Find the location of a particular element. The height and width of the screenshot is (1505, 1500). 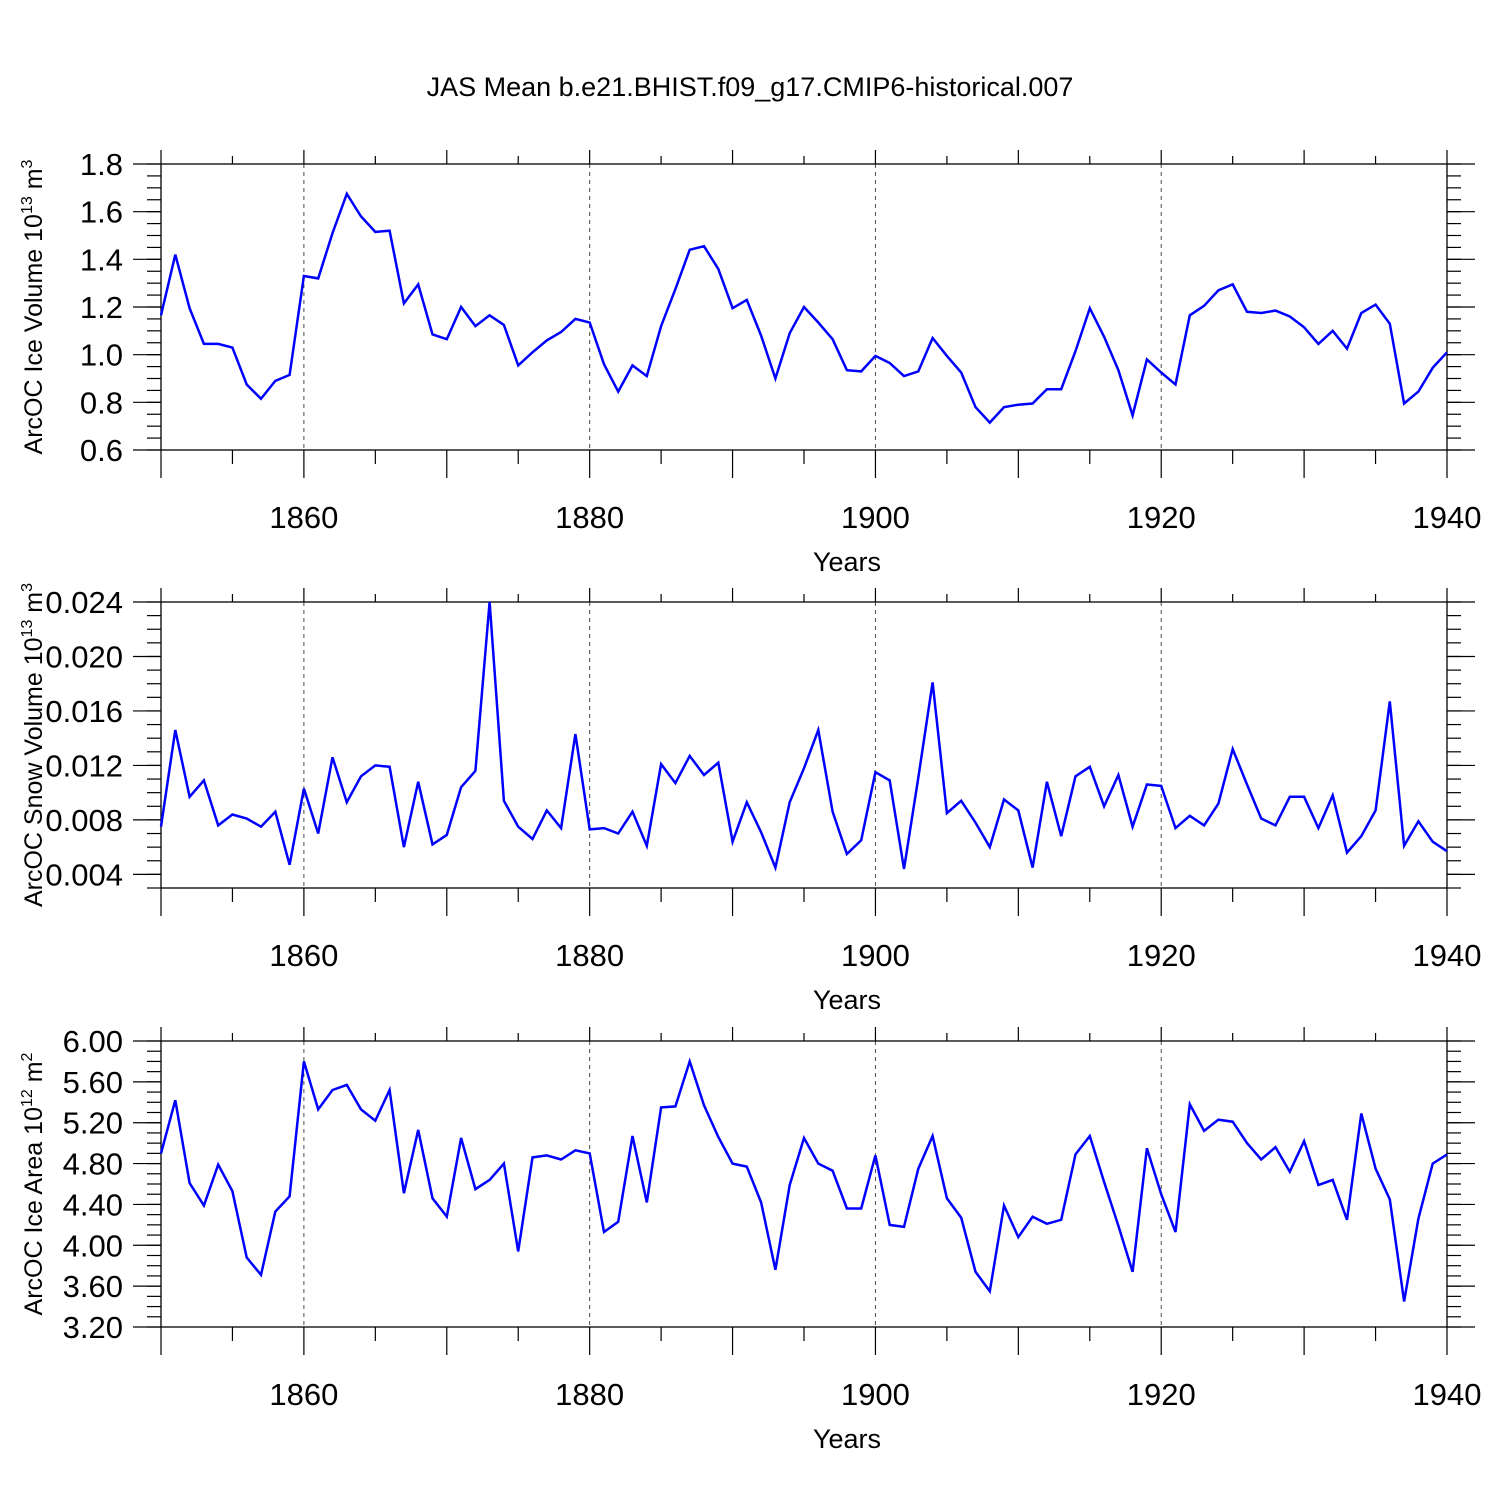

y-tick-label: 1.6 is located at coordinates (101, 212).